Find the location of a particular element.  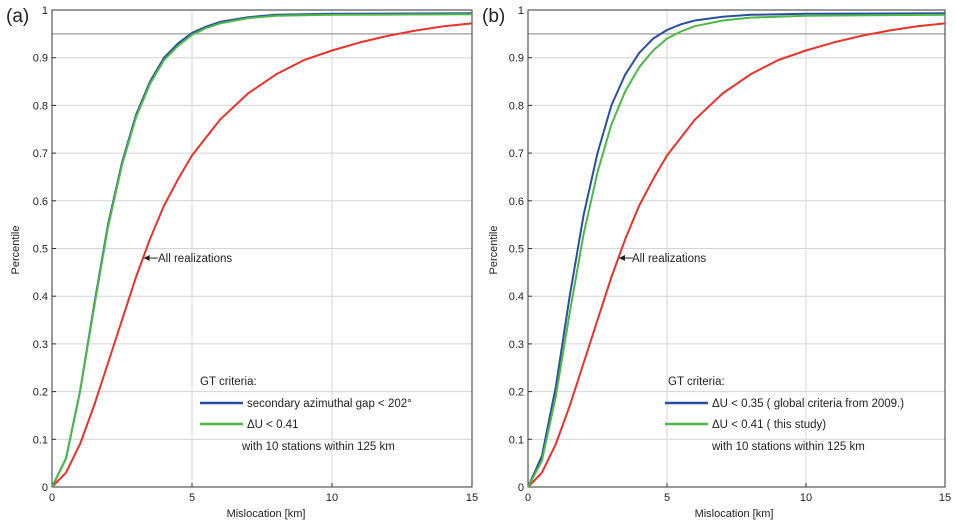

panel-b-legend-entry-1: ΔU < 0.35 ( global criteria from 2009.) is located at coordinates (808, 404).